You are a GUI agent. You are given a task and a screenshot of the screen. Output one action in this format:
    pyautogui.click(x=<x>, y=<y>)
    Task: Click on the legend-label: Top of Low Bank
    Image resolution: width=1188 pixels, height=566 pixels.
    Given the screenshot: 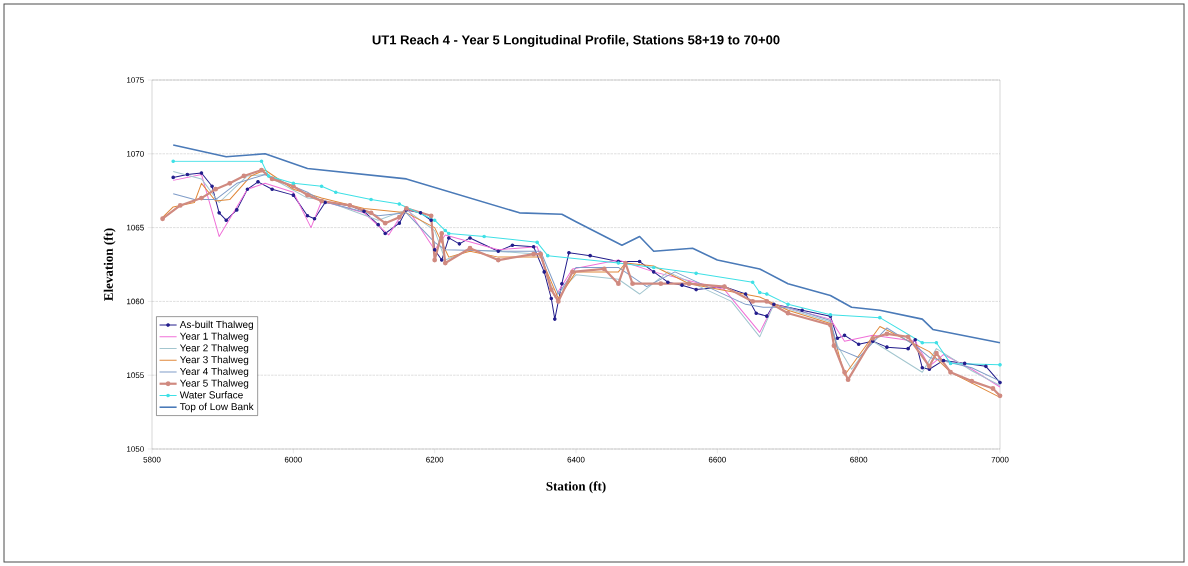 What is the action you would take?
    pyautogui.click(x=216, y=407)
    